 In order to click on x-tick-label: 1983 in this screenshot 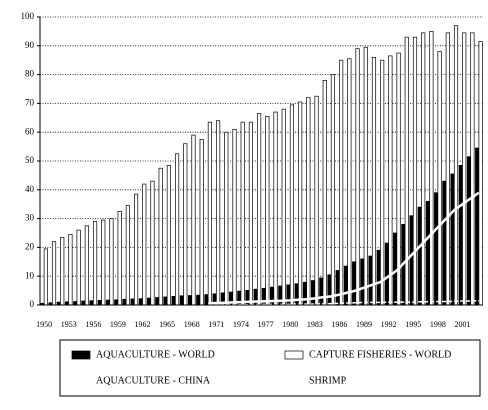, I will do `click(315, 324)`.